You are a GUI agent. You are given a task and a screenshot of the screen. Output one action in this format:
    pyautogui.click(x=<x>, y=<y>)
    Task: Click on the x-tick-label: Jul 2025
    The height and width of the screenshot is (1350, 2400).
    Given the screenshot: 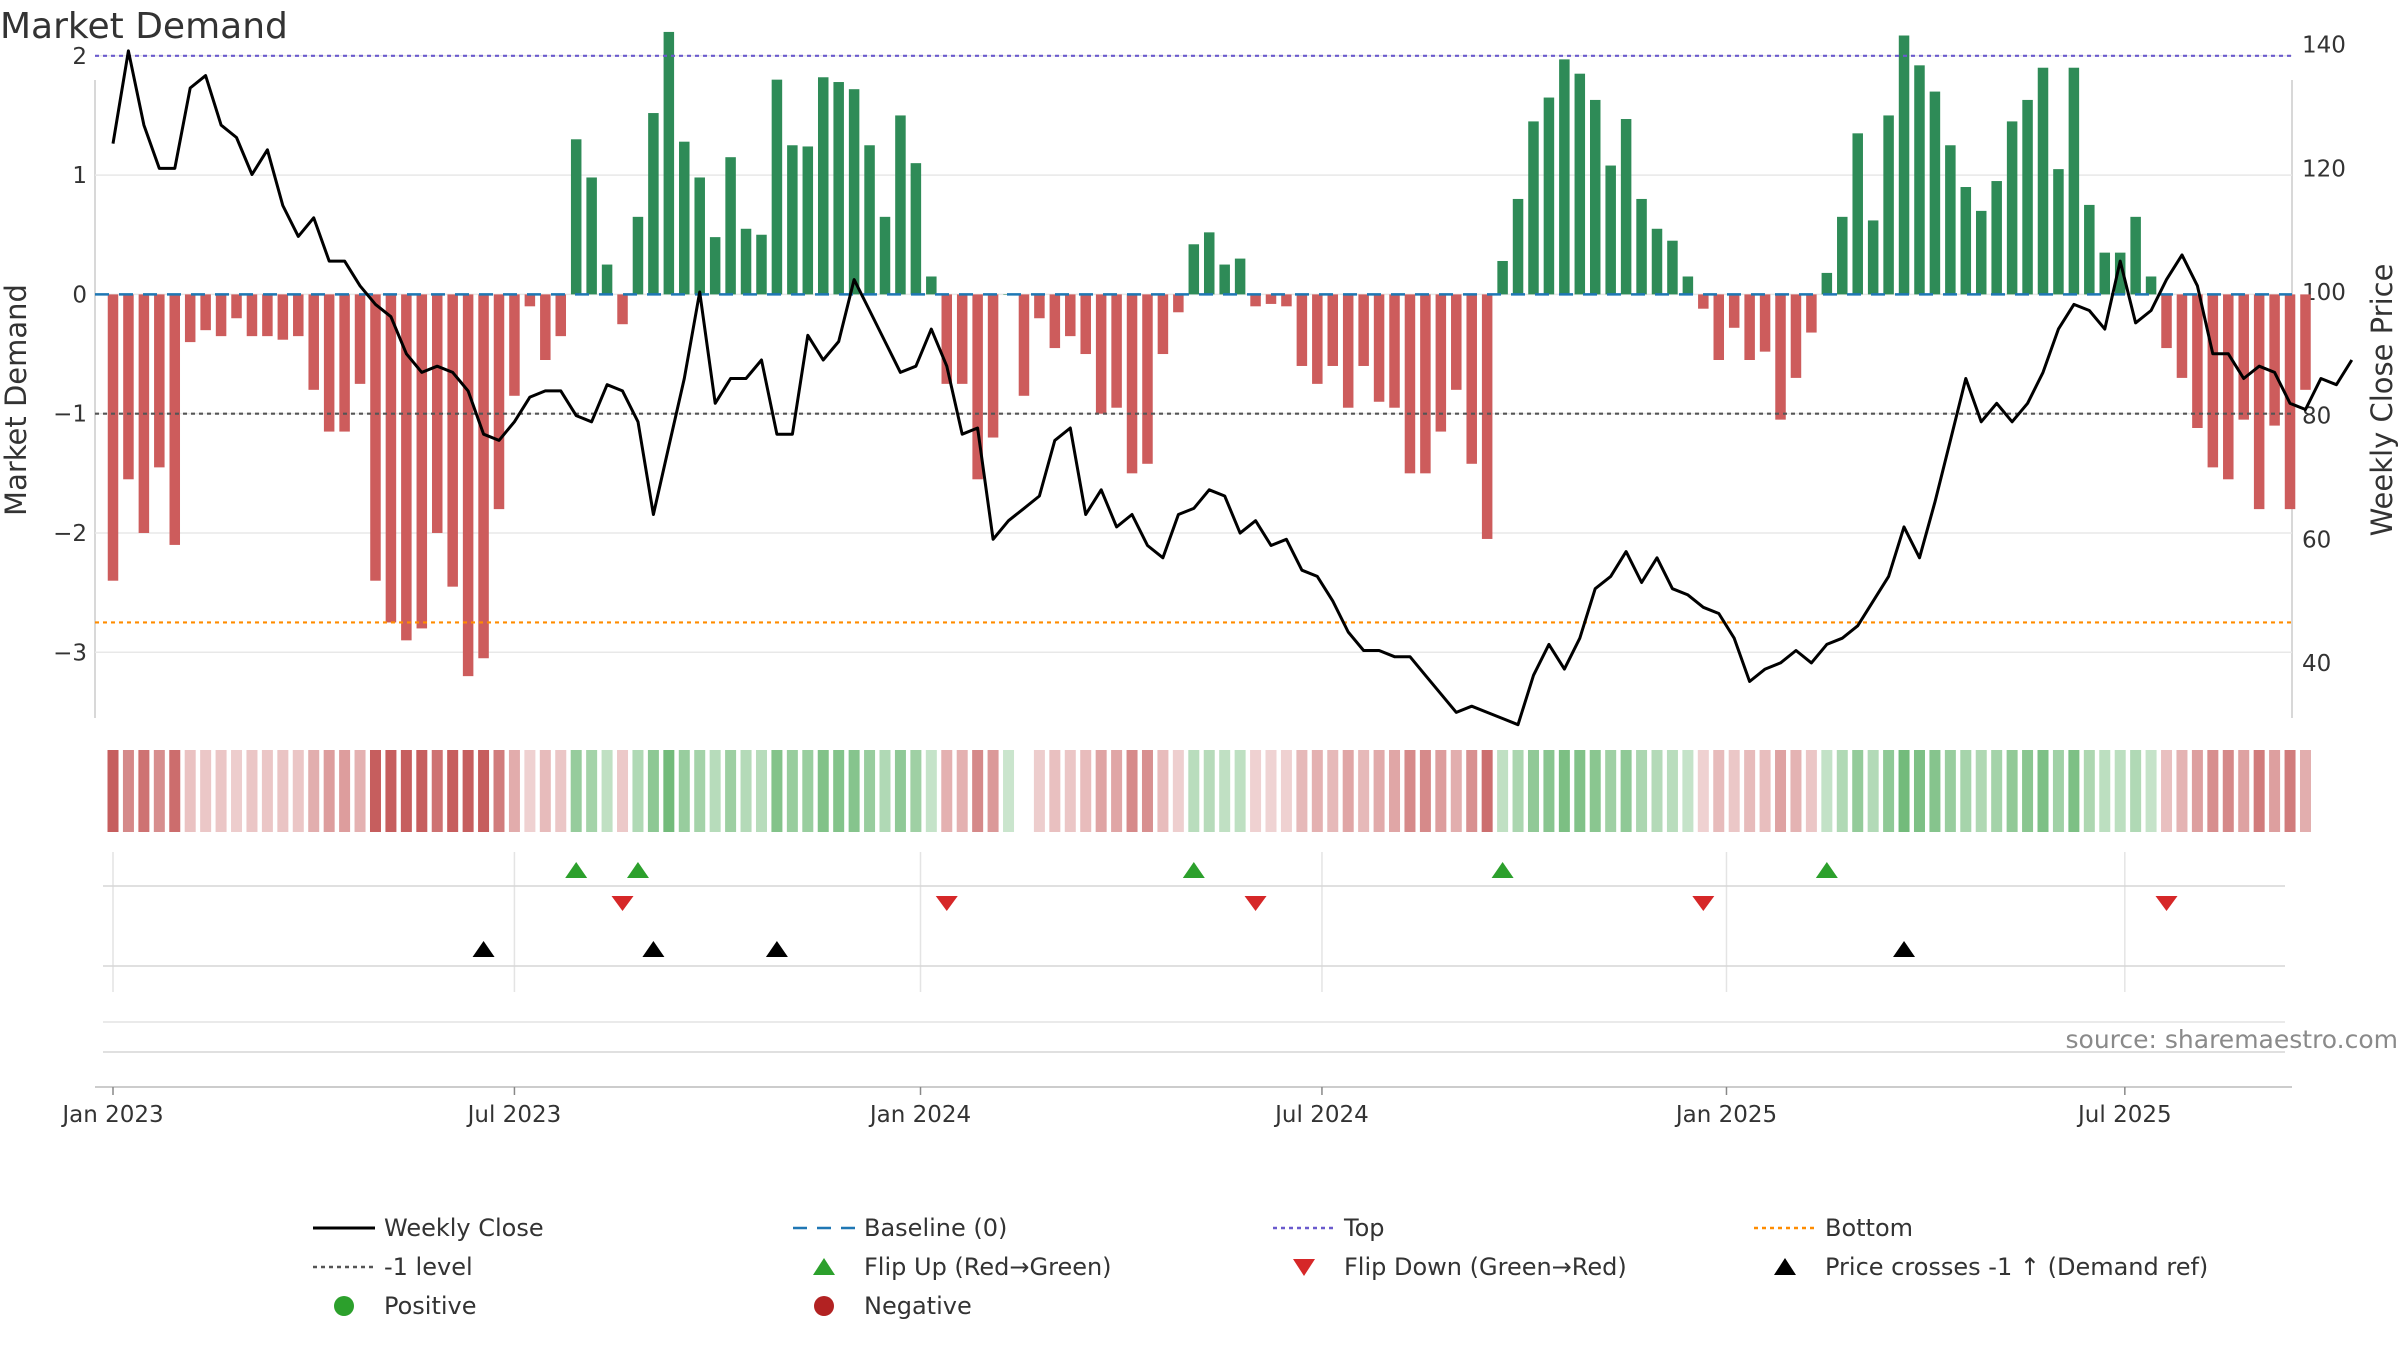 What is the action you would take?
    pyautogui.click(x=2124, y=1115)
    